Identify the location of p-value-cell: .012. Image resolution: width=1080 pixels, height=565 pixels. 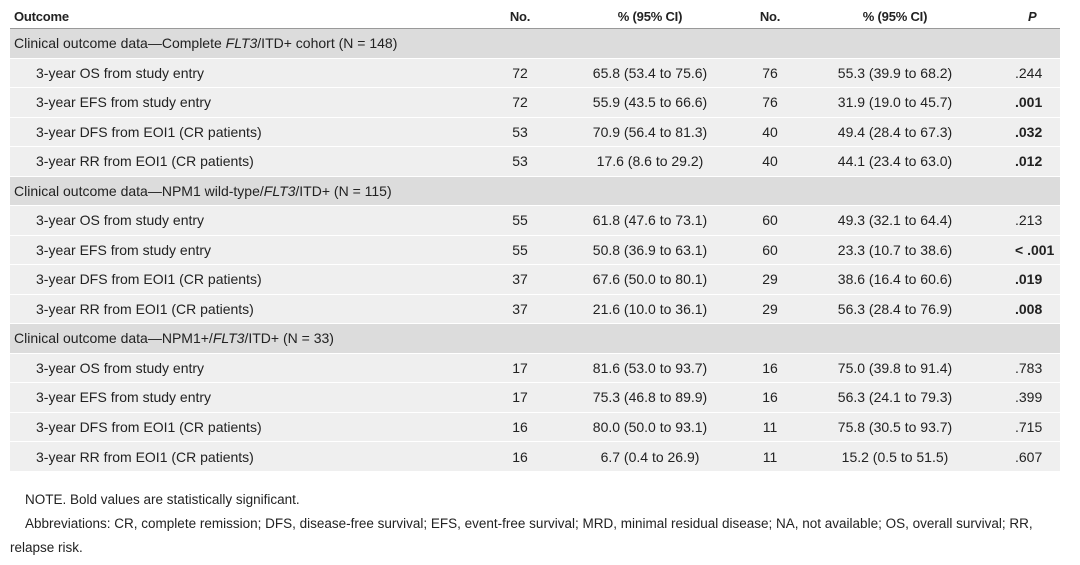
(1025, 161).